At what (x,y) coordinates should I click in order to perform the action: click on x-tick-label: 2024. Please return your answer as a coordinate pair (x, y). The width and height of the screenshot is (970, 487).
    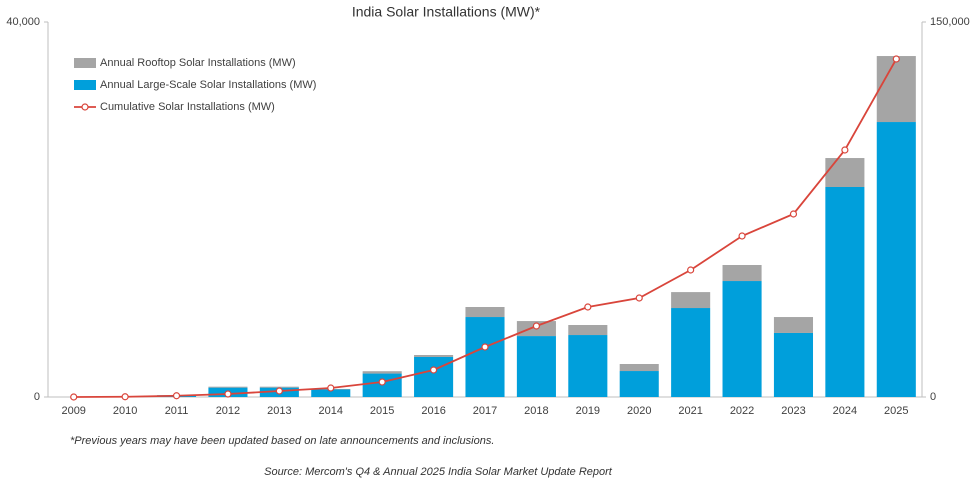
    Looking at the image, I should click on (845, 411).